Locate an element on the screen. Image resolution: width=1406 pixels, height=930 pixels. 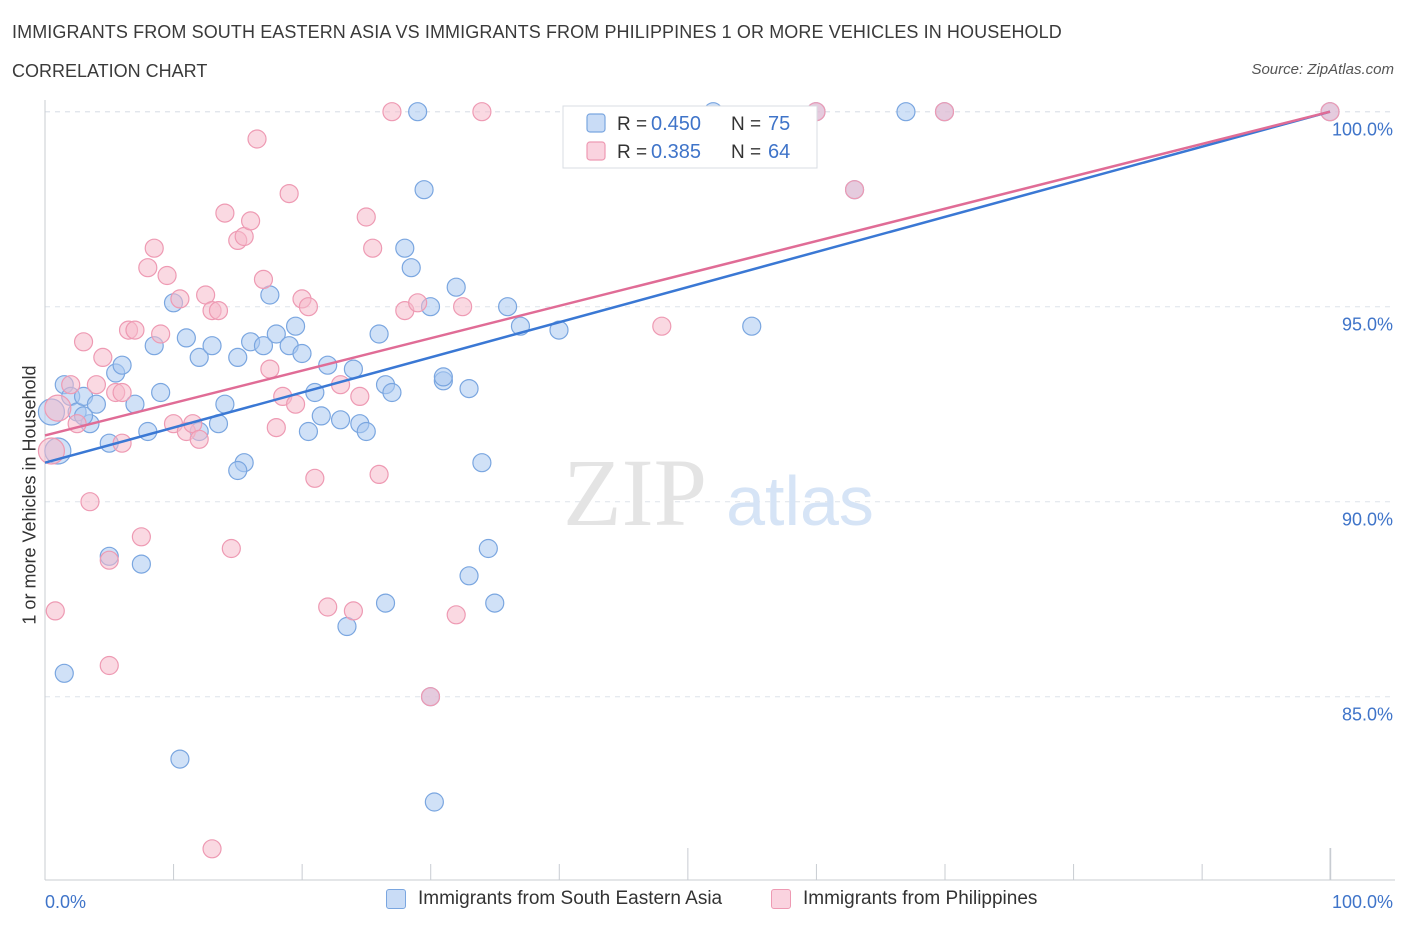
legend-item-philippines: Immigrants from Philippines is located at coordinates (904, 899).